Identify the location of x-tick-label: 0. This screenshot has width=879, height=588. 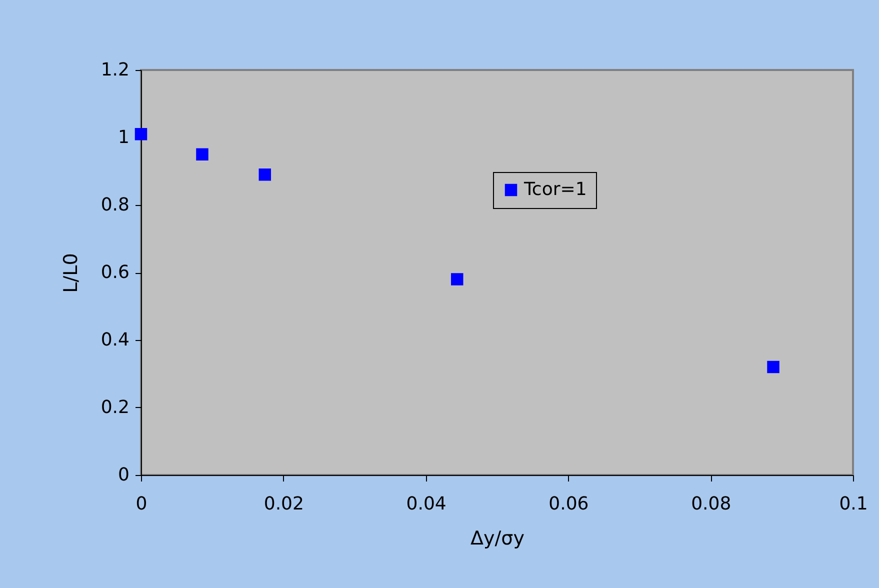
(142, 504).